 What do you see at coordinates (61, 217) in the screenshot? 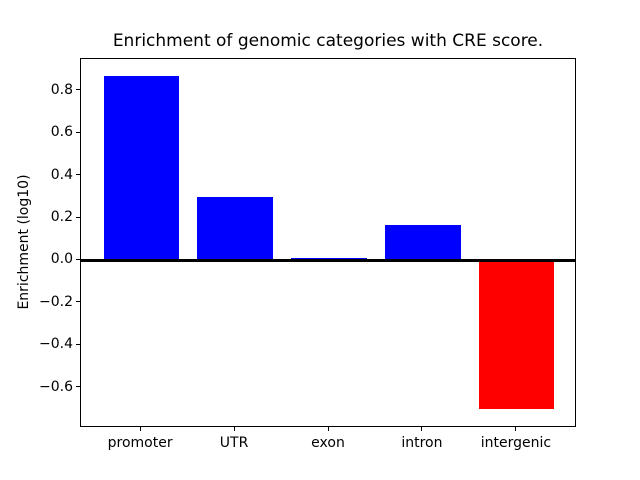
I see `y-tick-label: 0.2` at bounding box center [61, 217].